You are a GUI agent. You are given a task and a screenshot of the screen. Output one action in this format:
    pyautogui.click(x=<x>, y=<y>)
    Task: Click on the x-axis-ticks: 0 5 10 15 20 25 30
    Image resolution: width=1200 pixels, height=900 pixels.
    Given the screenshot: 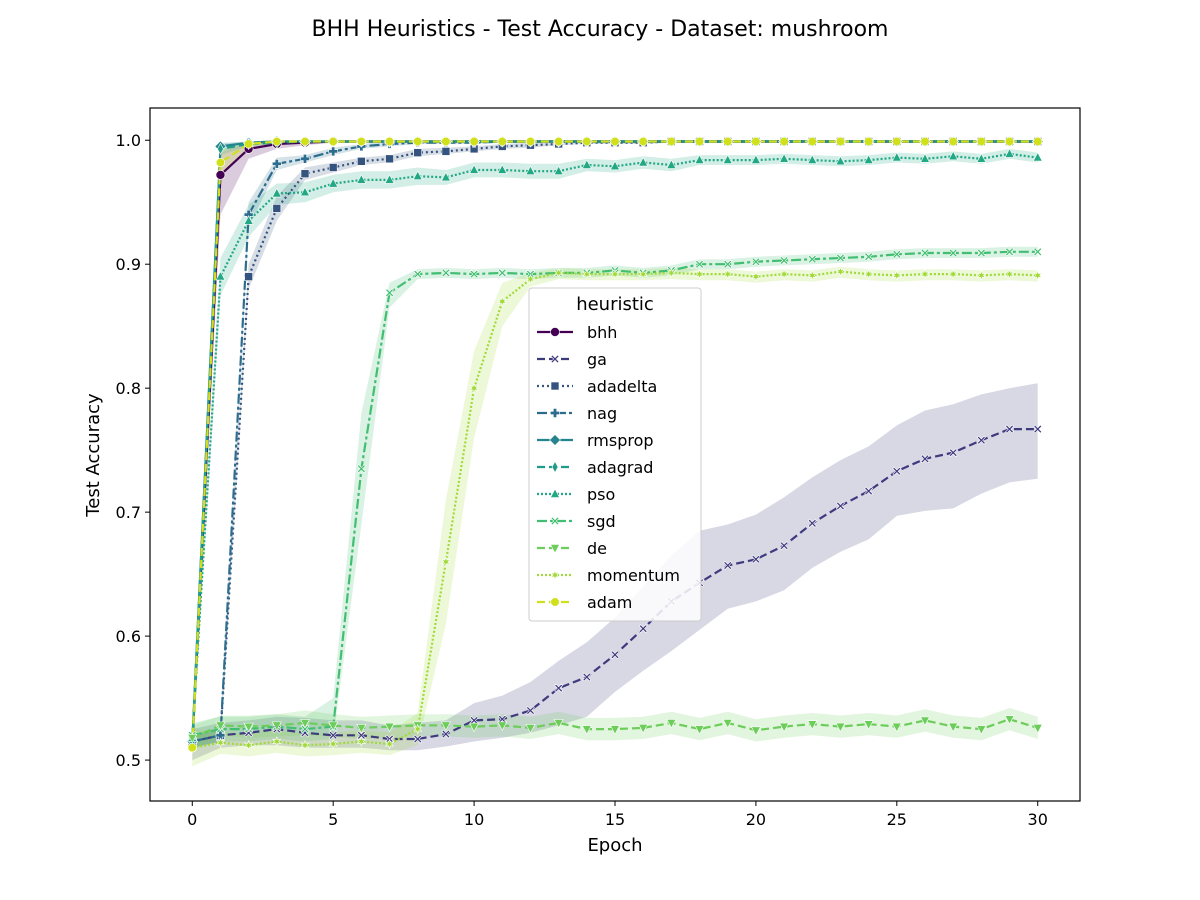 What is the action you would take?
    pyautogui.click(x=617, y=815)
    